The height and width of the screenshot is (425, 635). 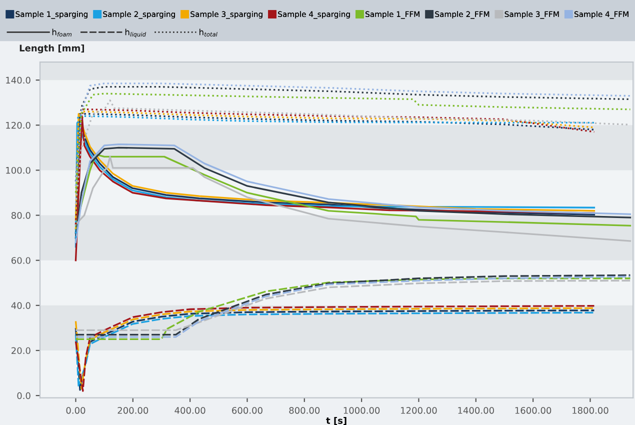 What do you see at coordinates (590, 410) in the screenshot?
I see `x-tick-label: 1800.00` at bounding box center [590, 410].